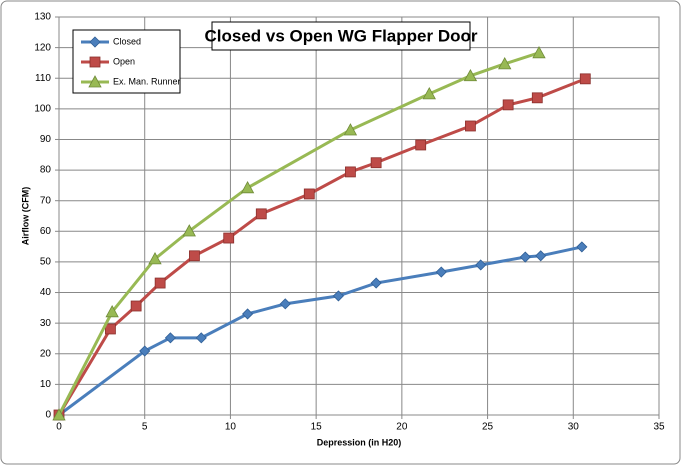 This screenshot has height=471, width=682. What do you see at coordinates (46, 353) in the screenshot?
I see `y-tick-label: 20` at bounding box center [46, 353].